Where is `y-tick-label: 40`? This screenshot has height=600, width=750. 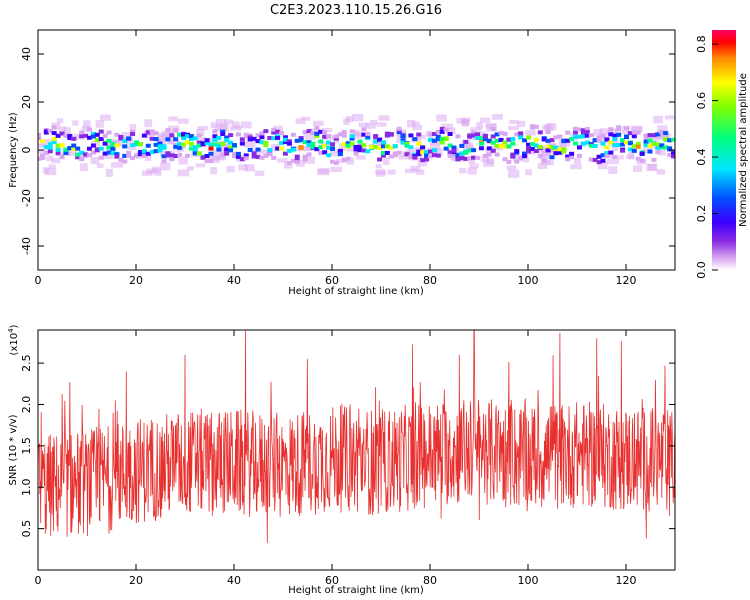 y-tick-label: 40 is located at coordinates (26, 54).